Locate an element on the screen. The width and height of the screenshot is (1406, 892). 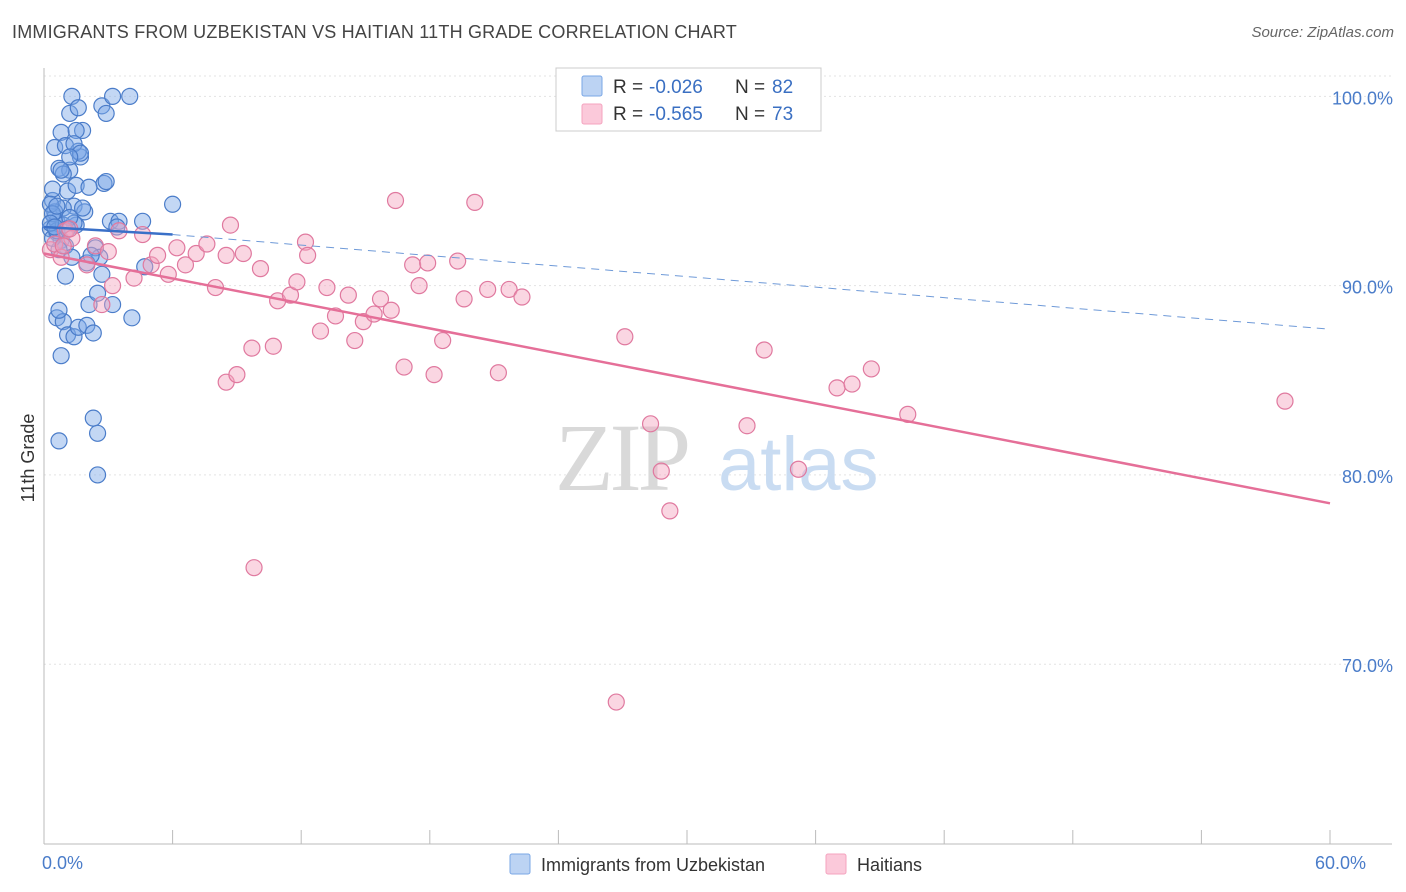
stats-legend: R = -0.026 N = 82 R = -0.565 N = 73 is located at coordinates (688, 99).